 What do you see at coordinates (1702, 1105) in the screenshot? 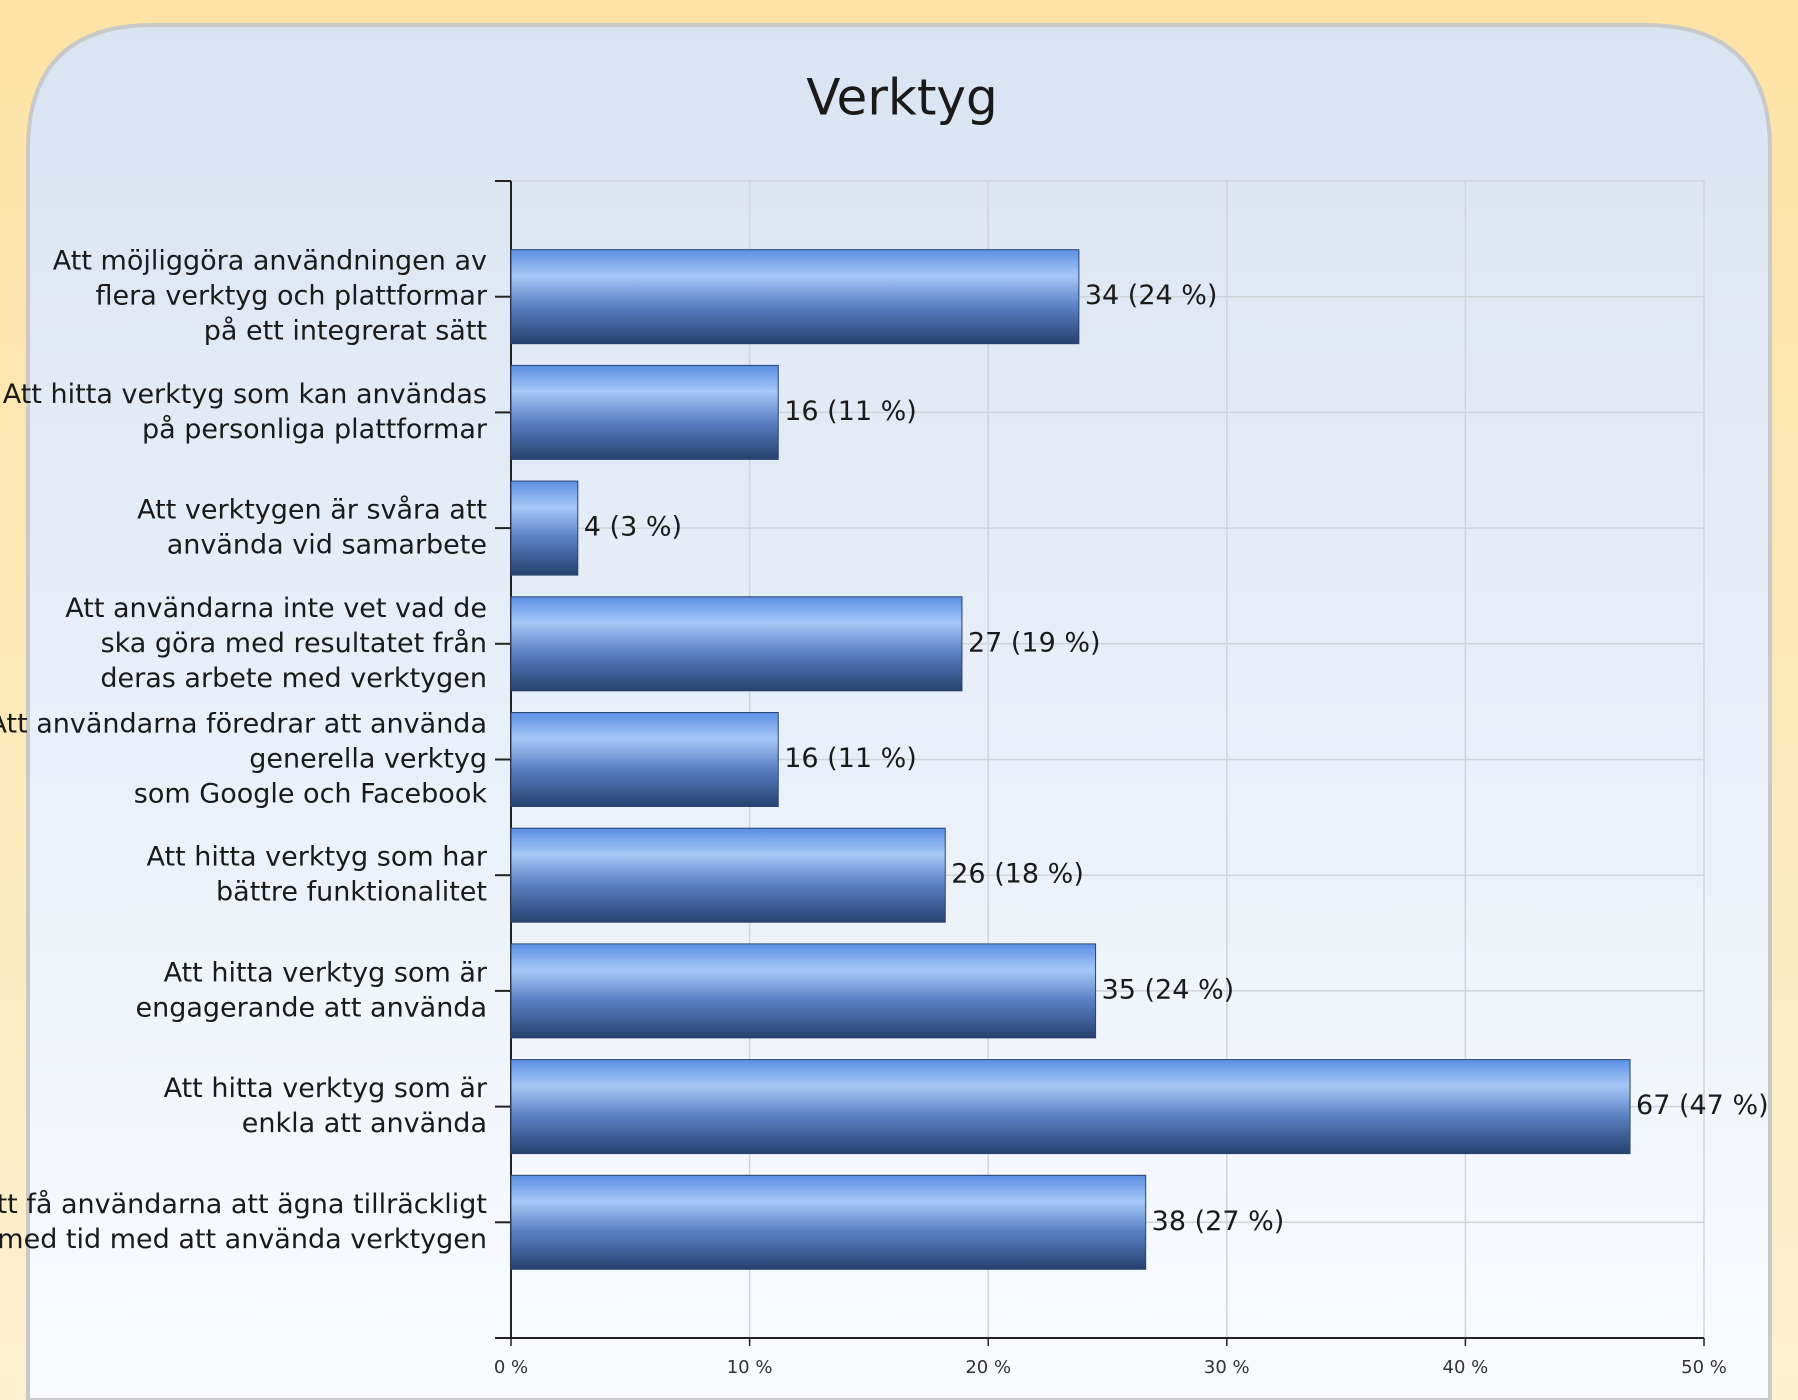
I see `data-label: 67 (47 %)` at bounding box center [1702, 1105].